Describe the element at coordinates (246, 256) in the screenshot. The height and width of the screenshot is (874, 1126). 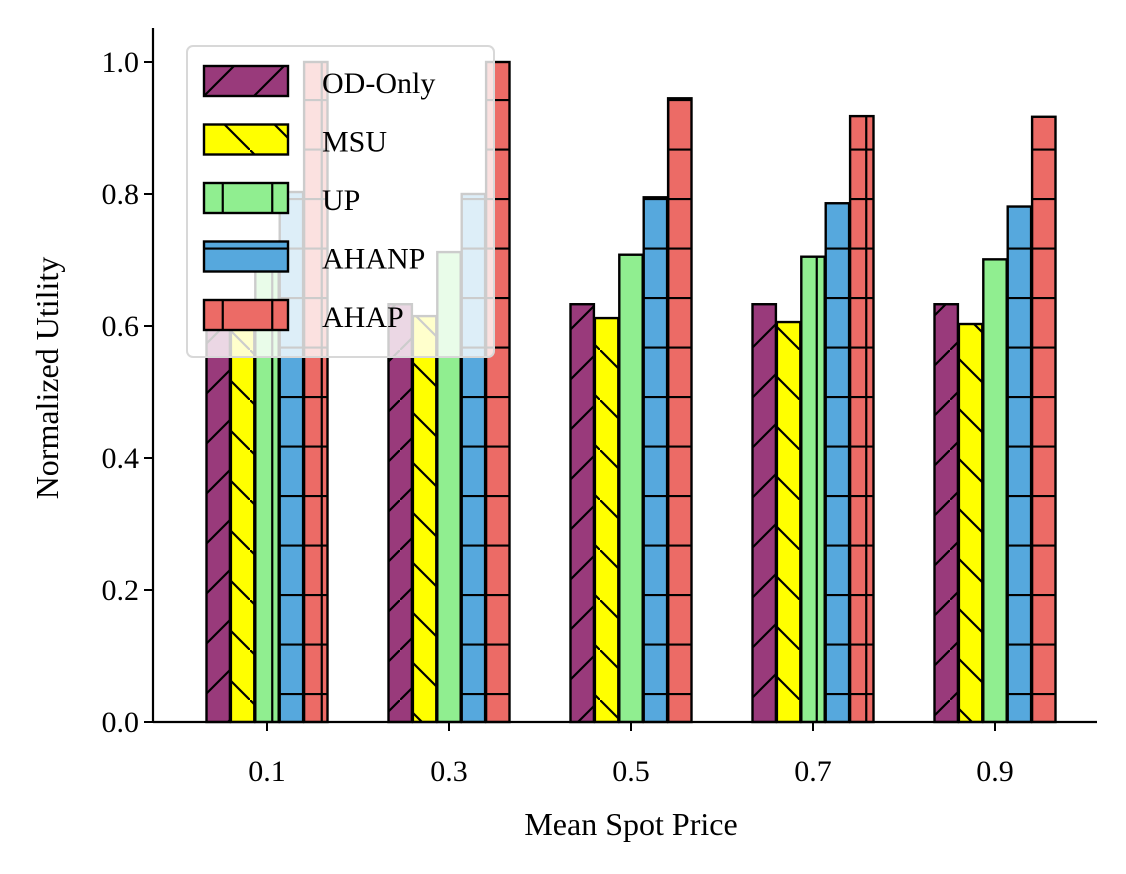
I see `legend-swatch-ahanp` at that location.